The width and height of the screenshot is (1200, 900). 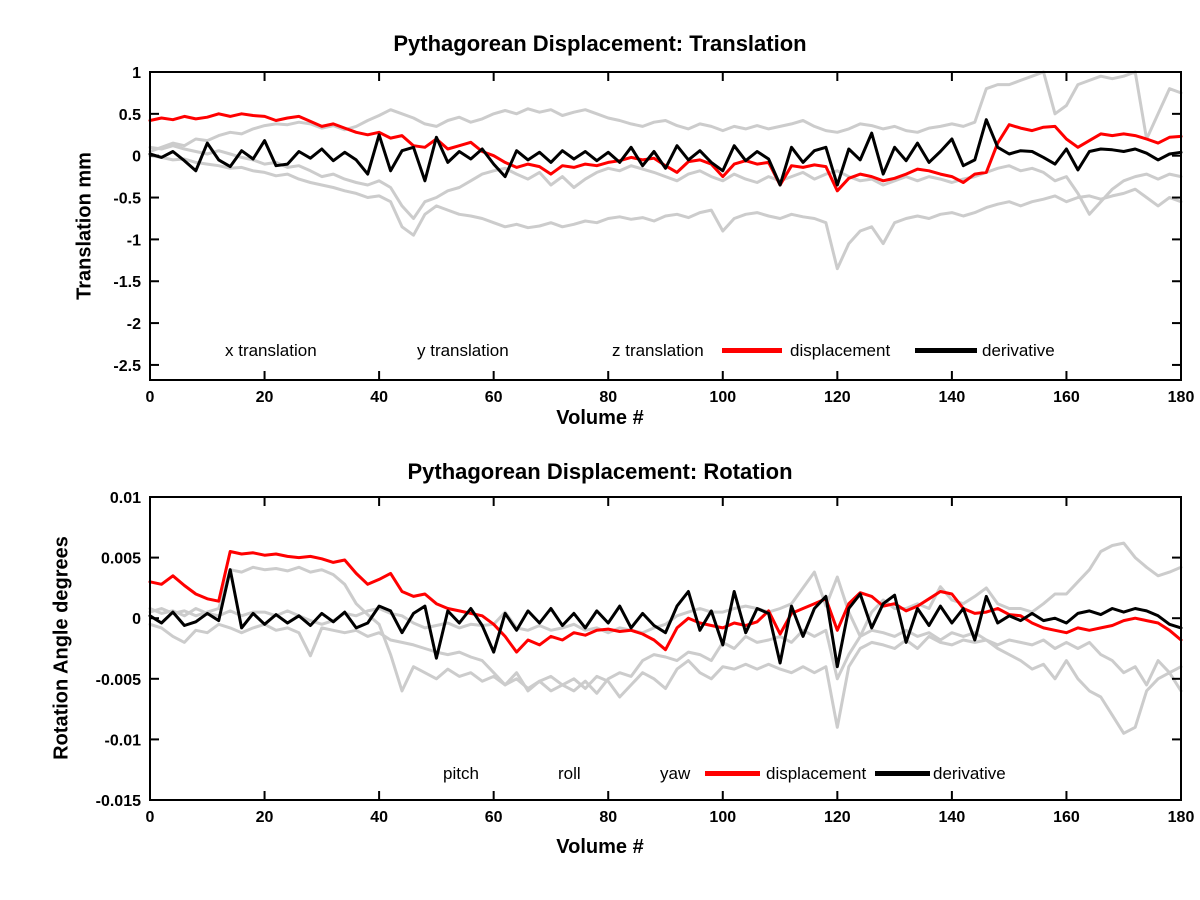 What do you see at coordinates (665, 111) in the screenshot?
I see `series-x-translation` at bounding box center [665, 111].